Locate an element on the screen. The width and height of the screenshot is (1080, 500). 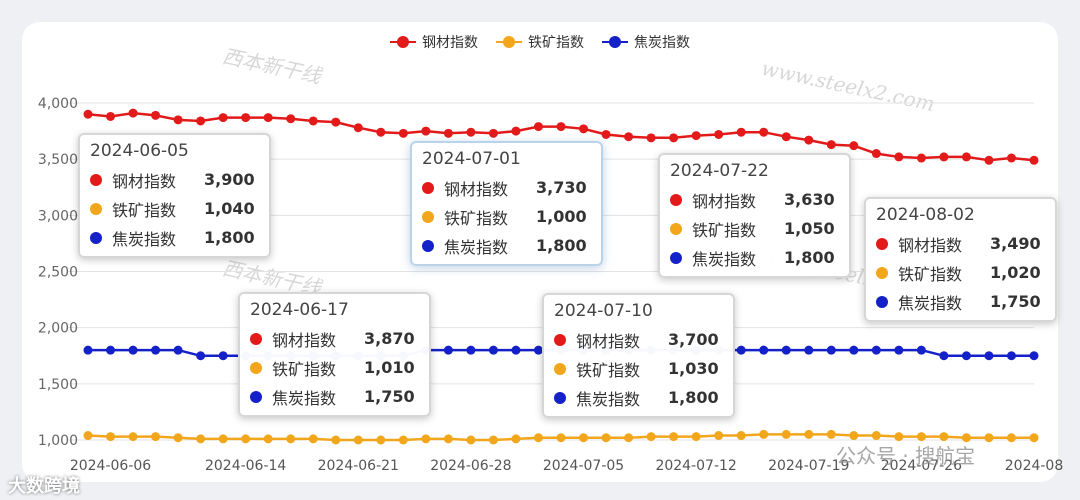
tooltip-box: 2024-06-17 钢材指数 3,870 铁矿指数 1,010 焦炭指数 1,750 is located at coordinates (334, 354).